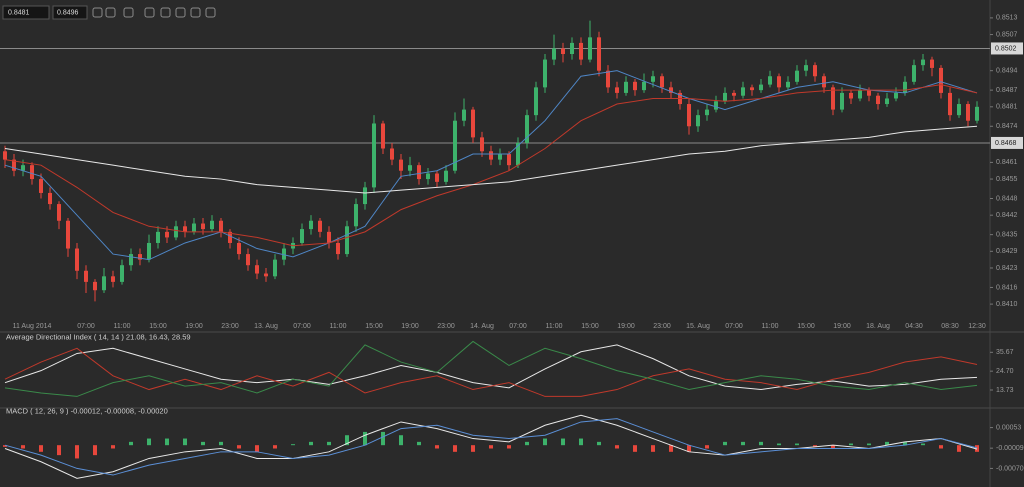 This screenshot has width=1024, height=487. What do you see at coordinates (1005, 352) in the screenshot?
I see `y-tick-label: 35.67` at bounding box center [1005, 352].